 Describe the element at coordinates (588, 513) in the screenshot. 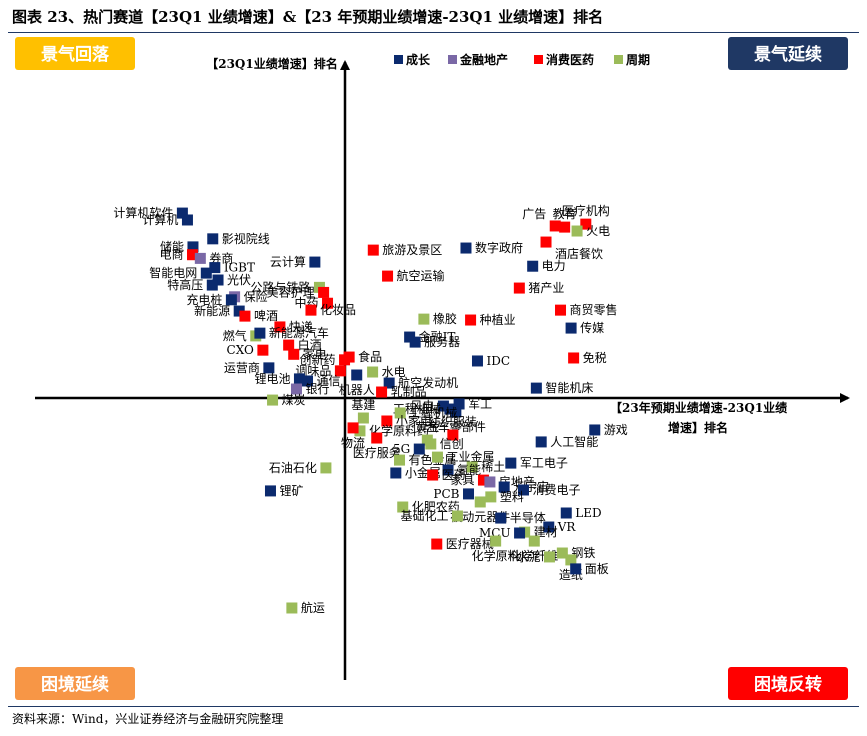

I see `point-label: LED` at that location.